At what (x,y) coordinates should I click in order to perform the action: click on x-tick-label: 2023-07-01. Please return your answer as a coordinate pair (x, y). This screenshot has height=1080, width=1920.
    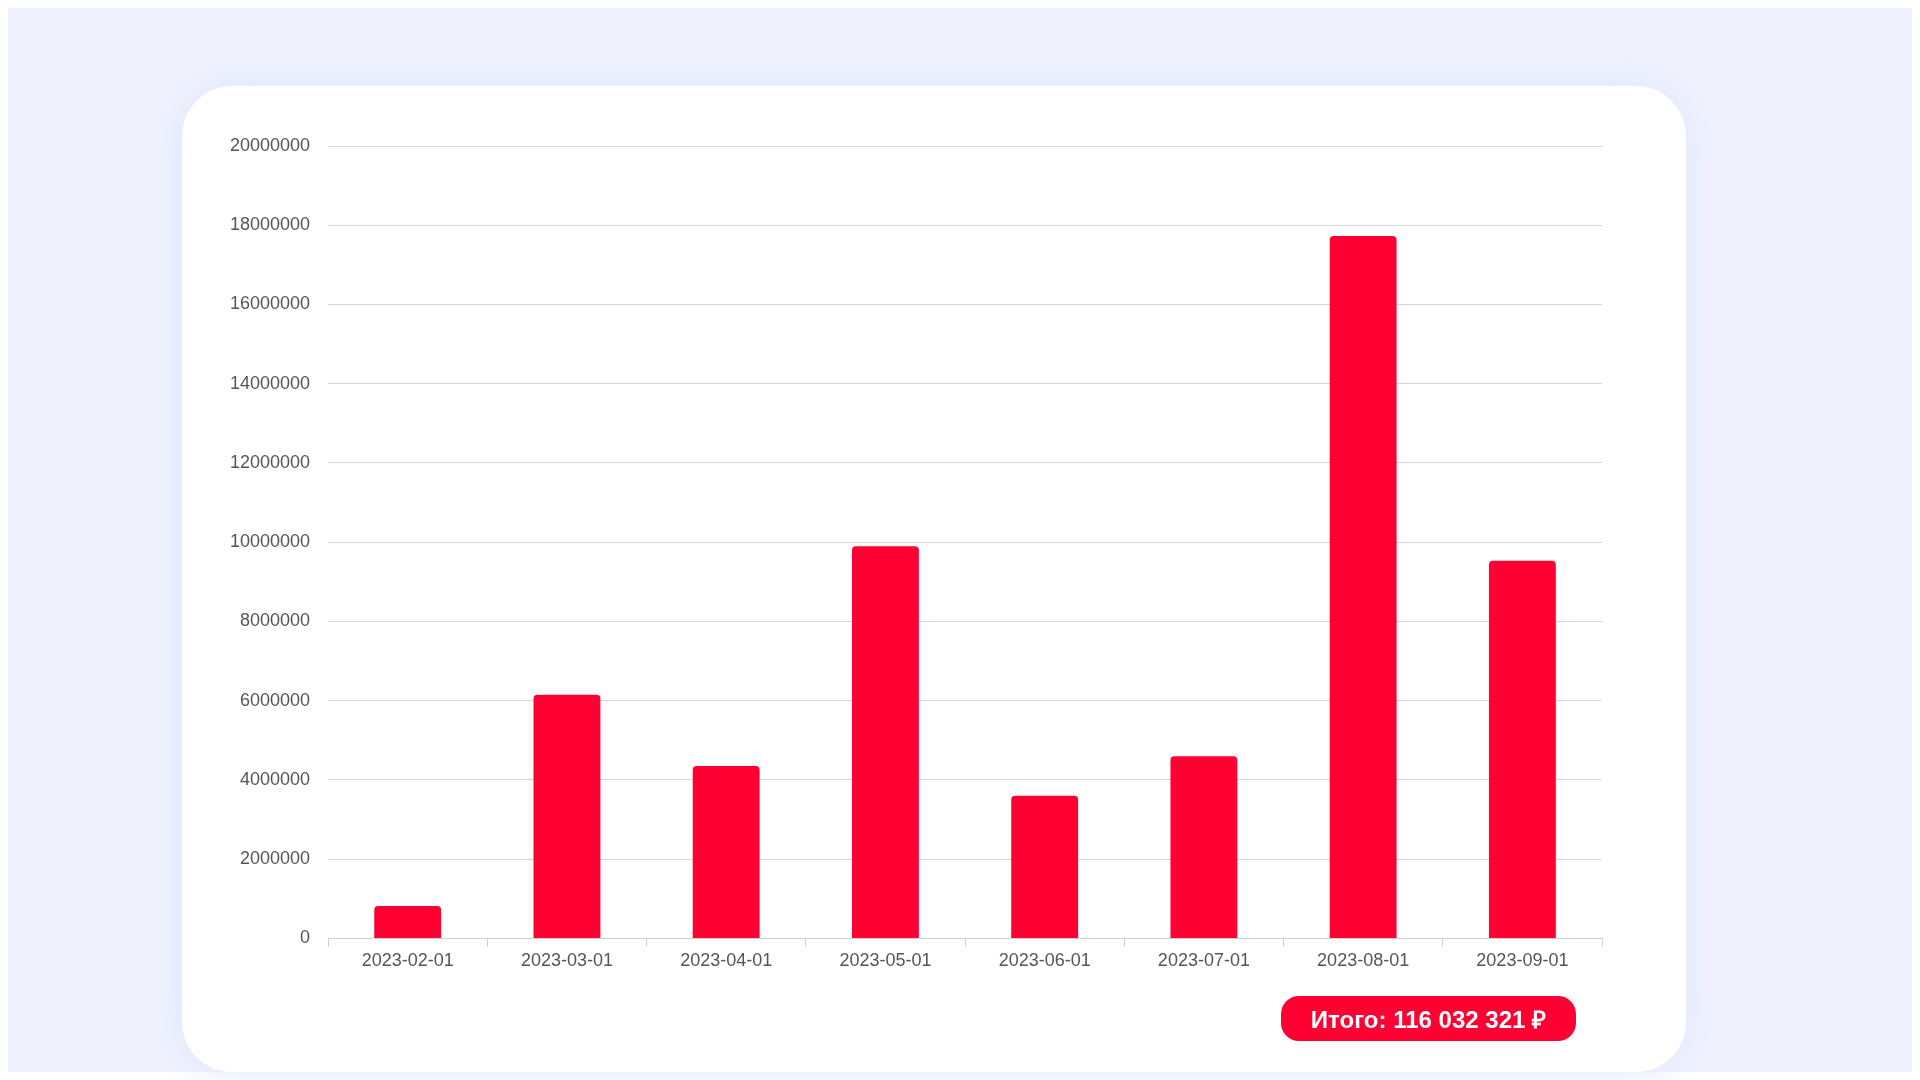
    Looking at the image, I should click on (1203, 960).